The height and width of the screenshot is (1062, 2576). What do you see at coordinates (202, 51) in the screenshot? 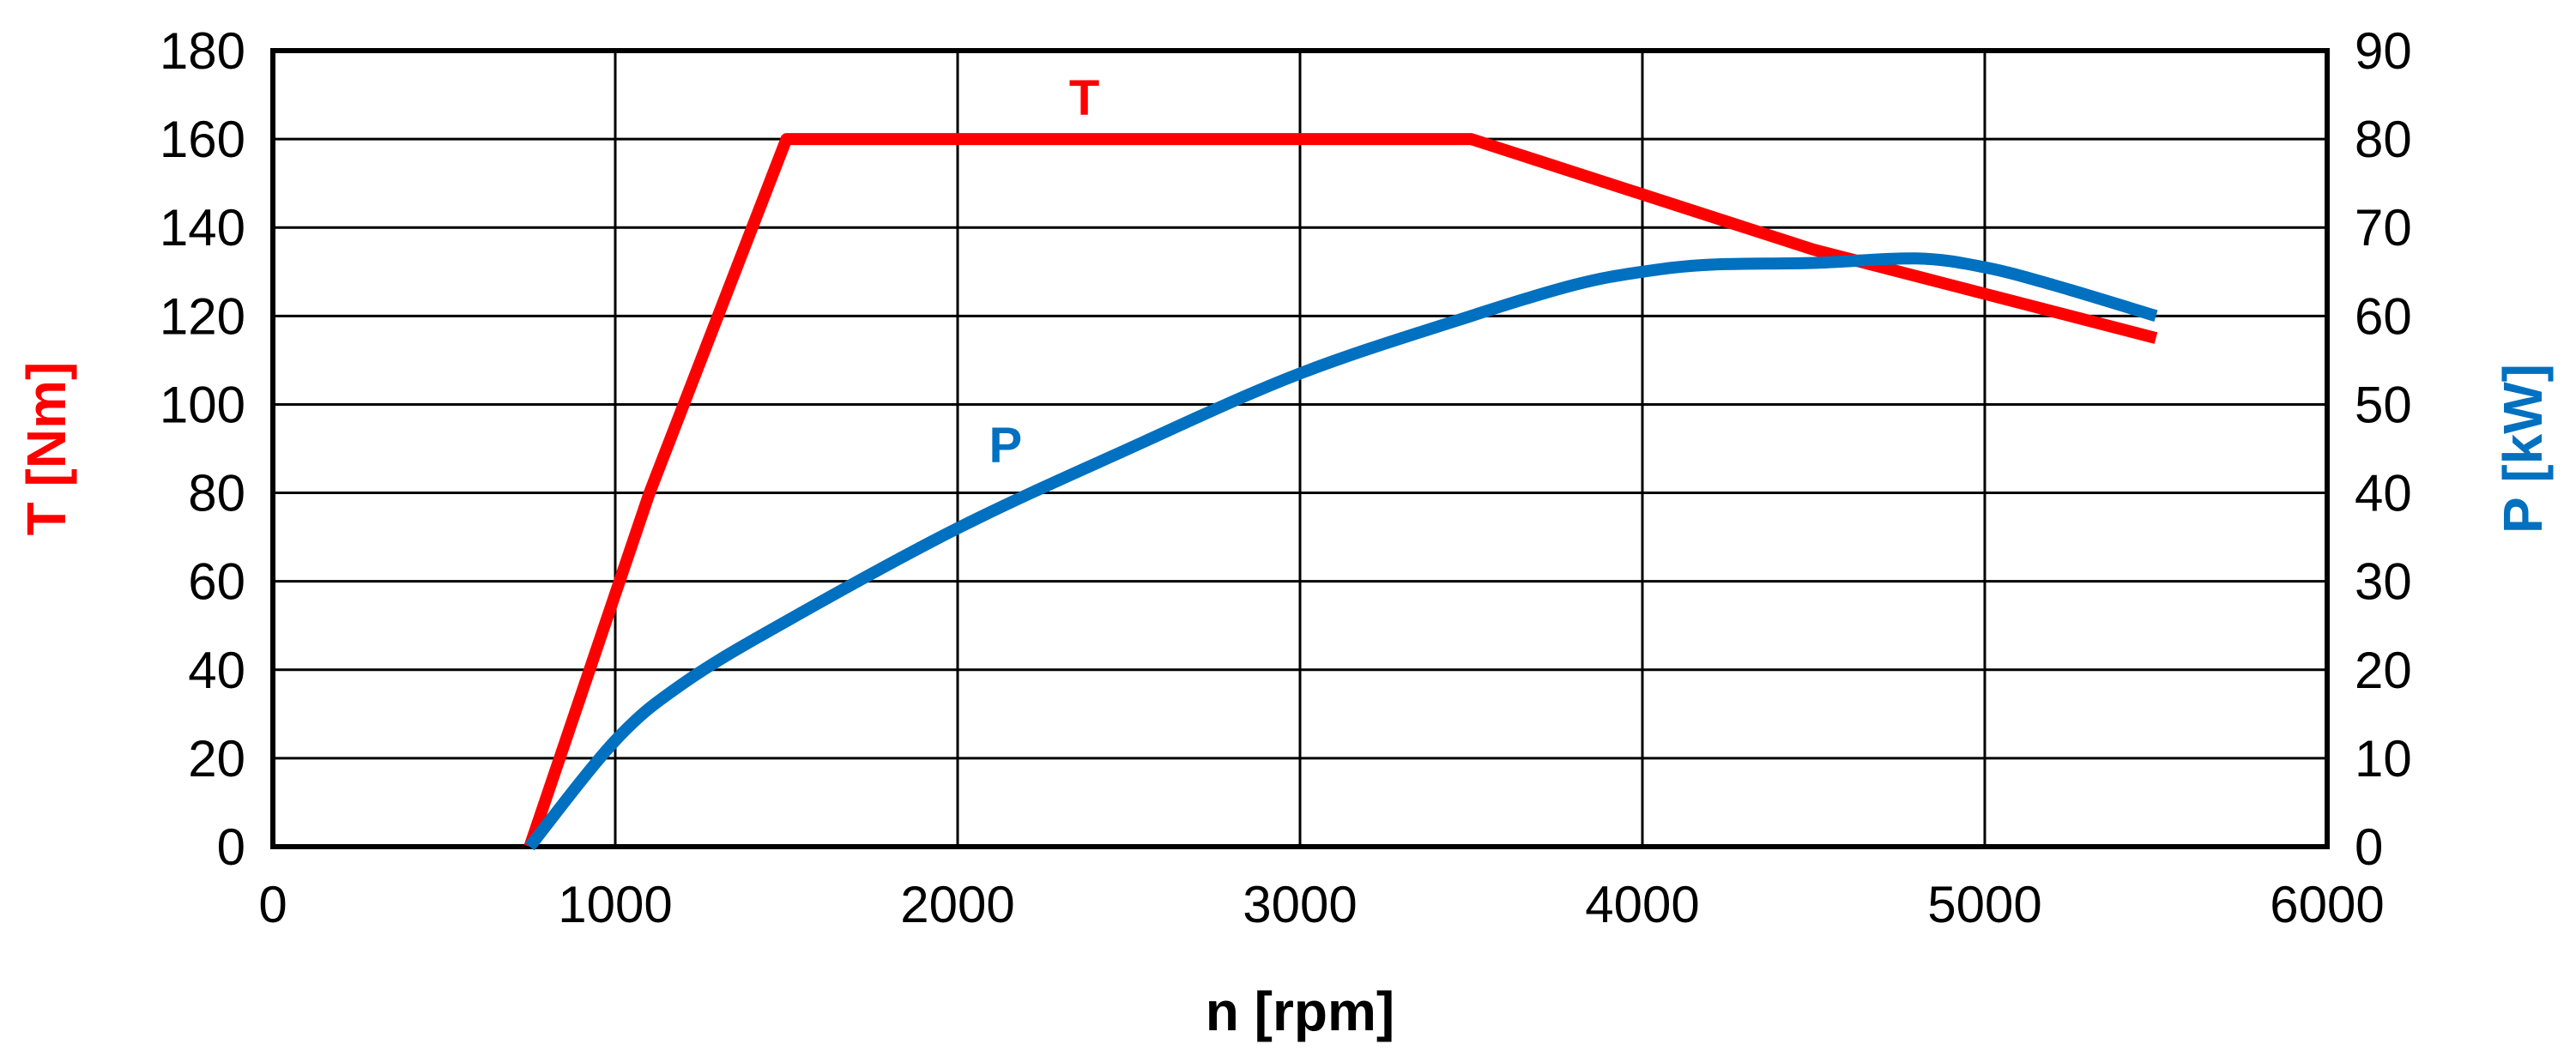
I see `left-y-tick-label: 180` at bounding box center [202, 51].